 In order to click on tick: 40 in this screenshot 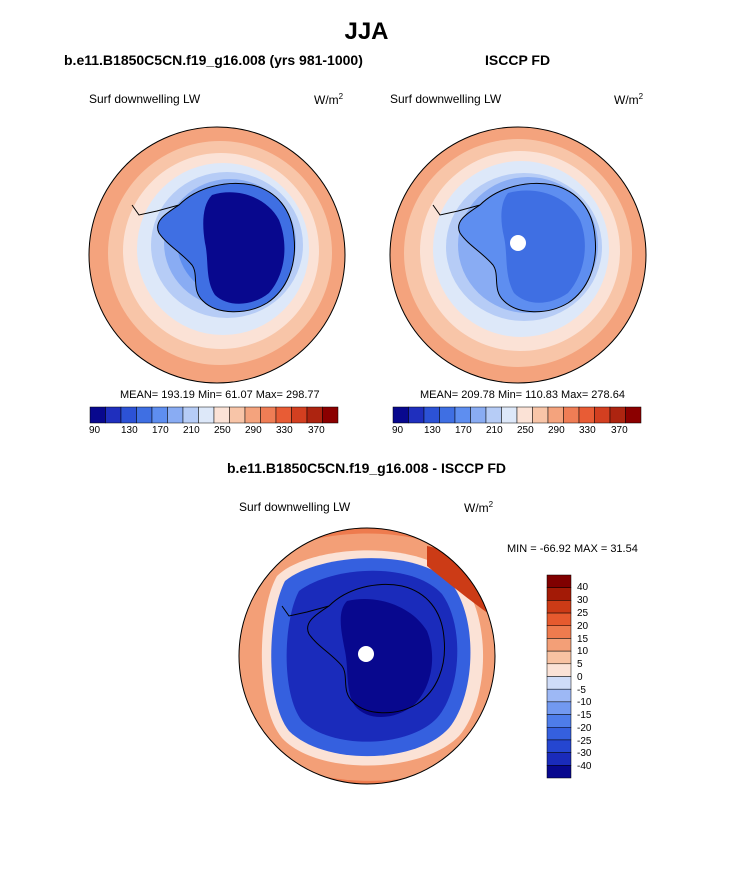, I will do `click(583, 587)`.